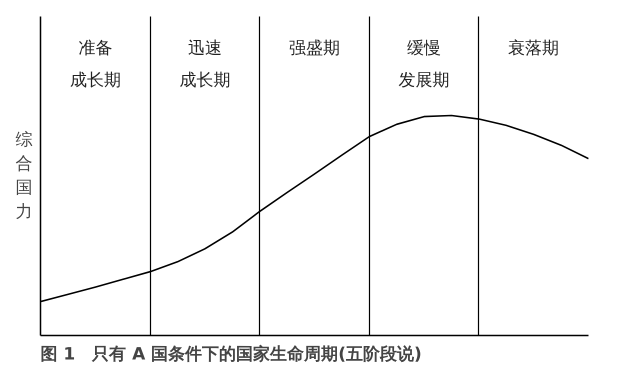 The height and width of the screenshot is (371, 640). Describe the element at coordinates (424, 64) in the screenshot. I see `text: 缓慢发展期` at that location.